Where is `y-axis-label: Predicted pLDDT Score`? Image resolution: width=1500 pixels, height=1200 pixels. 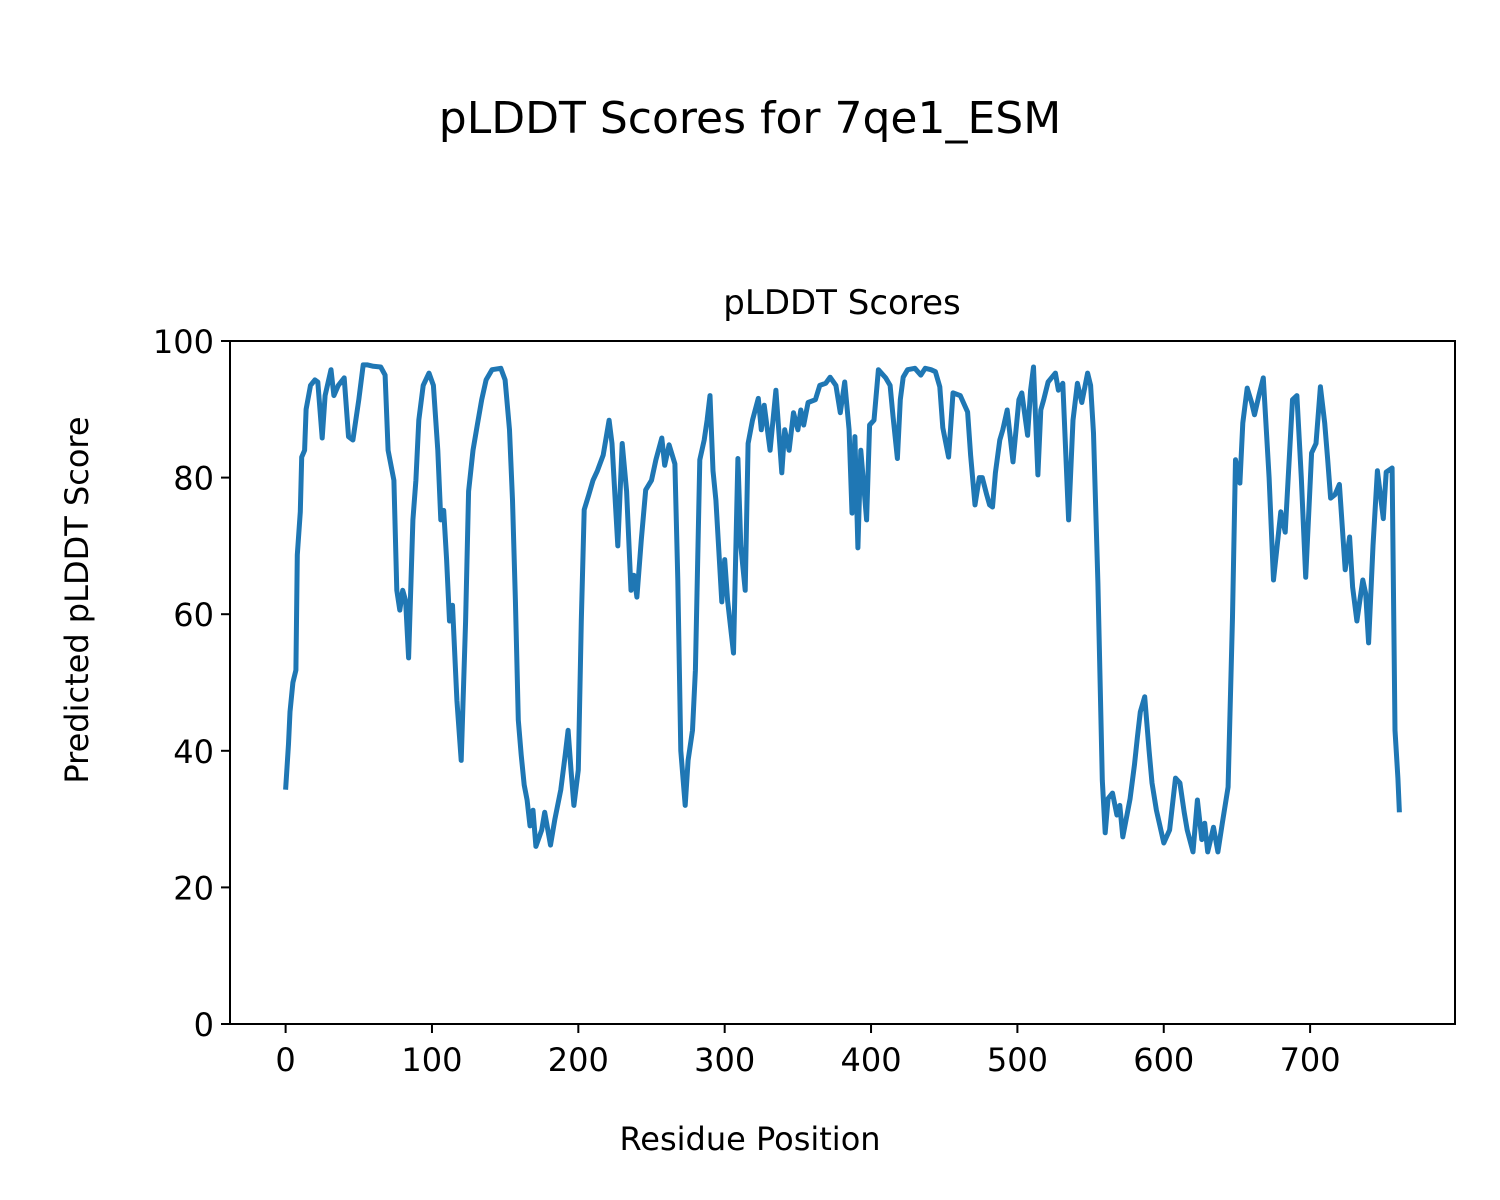 y-axis-label: Predicted pLDDT Score is located at coordinates (77, 599).